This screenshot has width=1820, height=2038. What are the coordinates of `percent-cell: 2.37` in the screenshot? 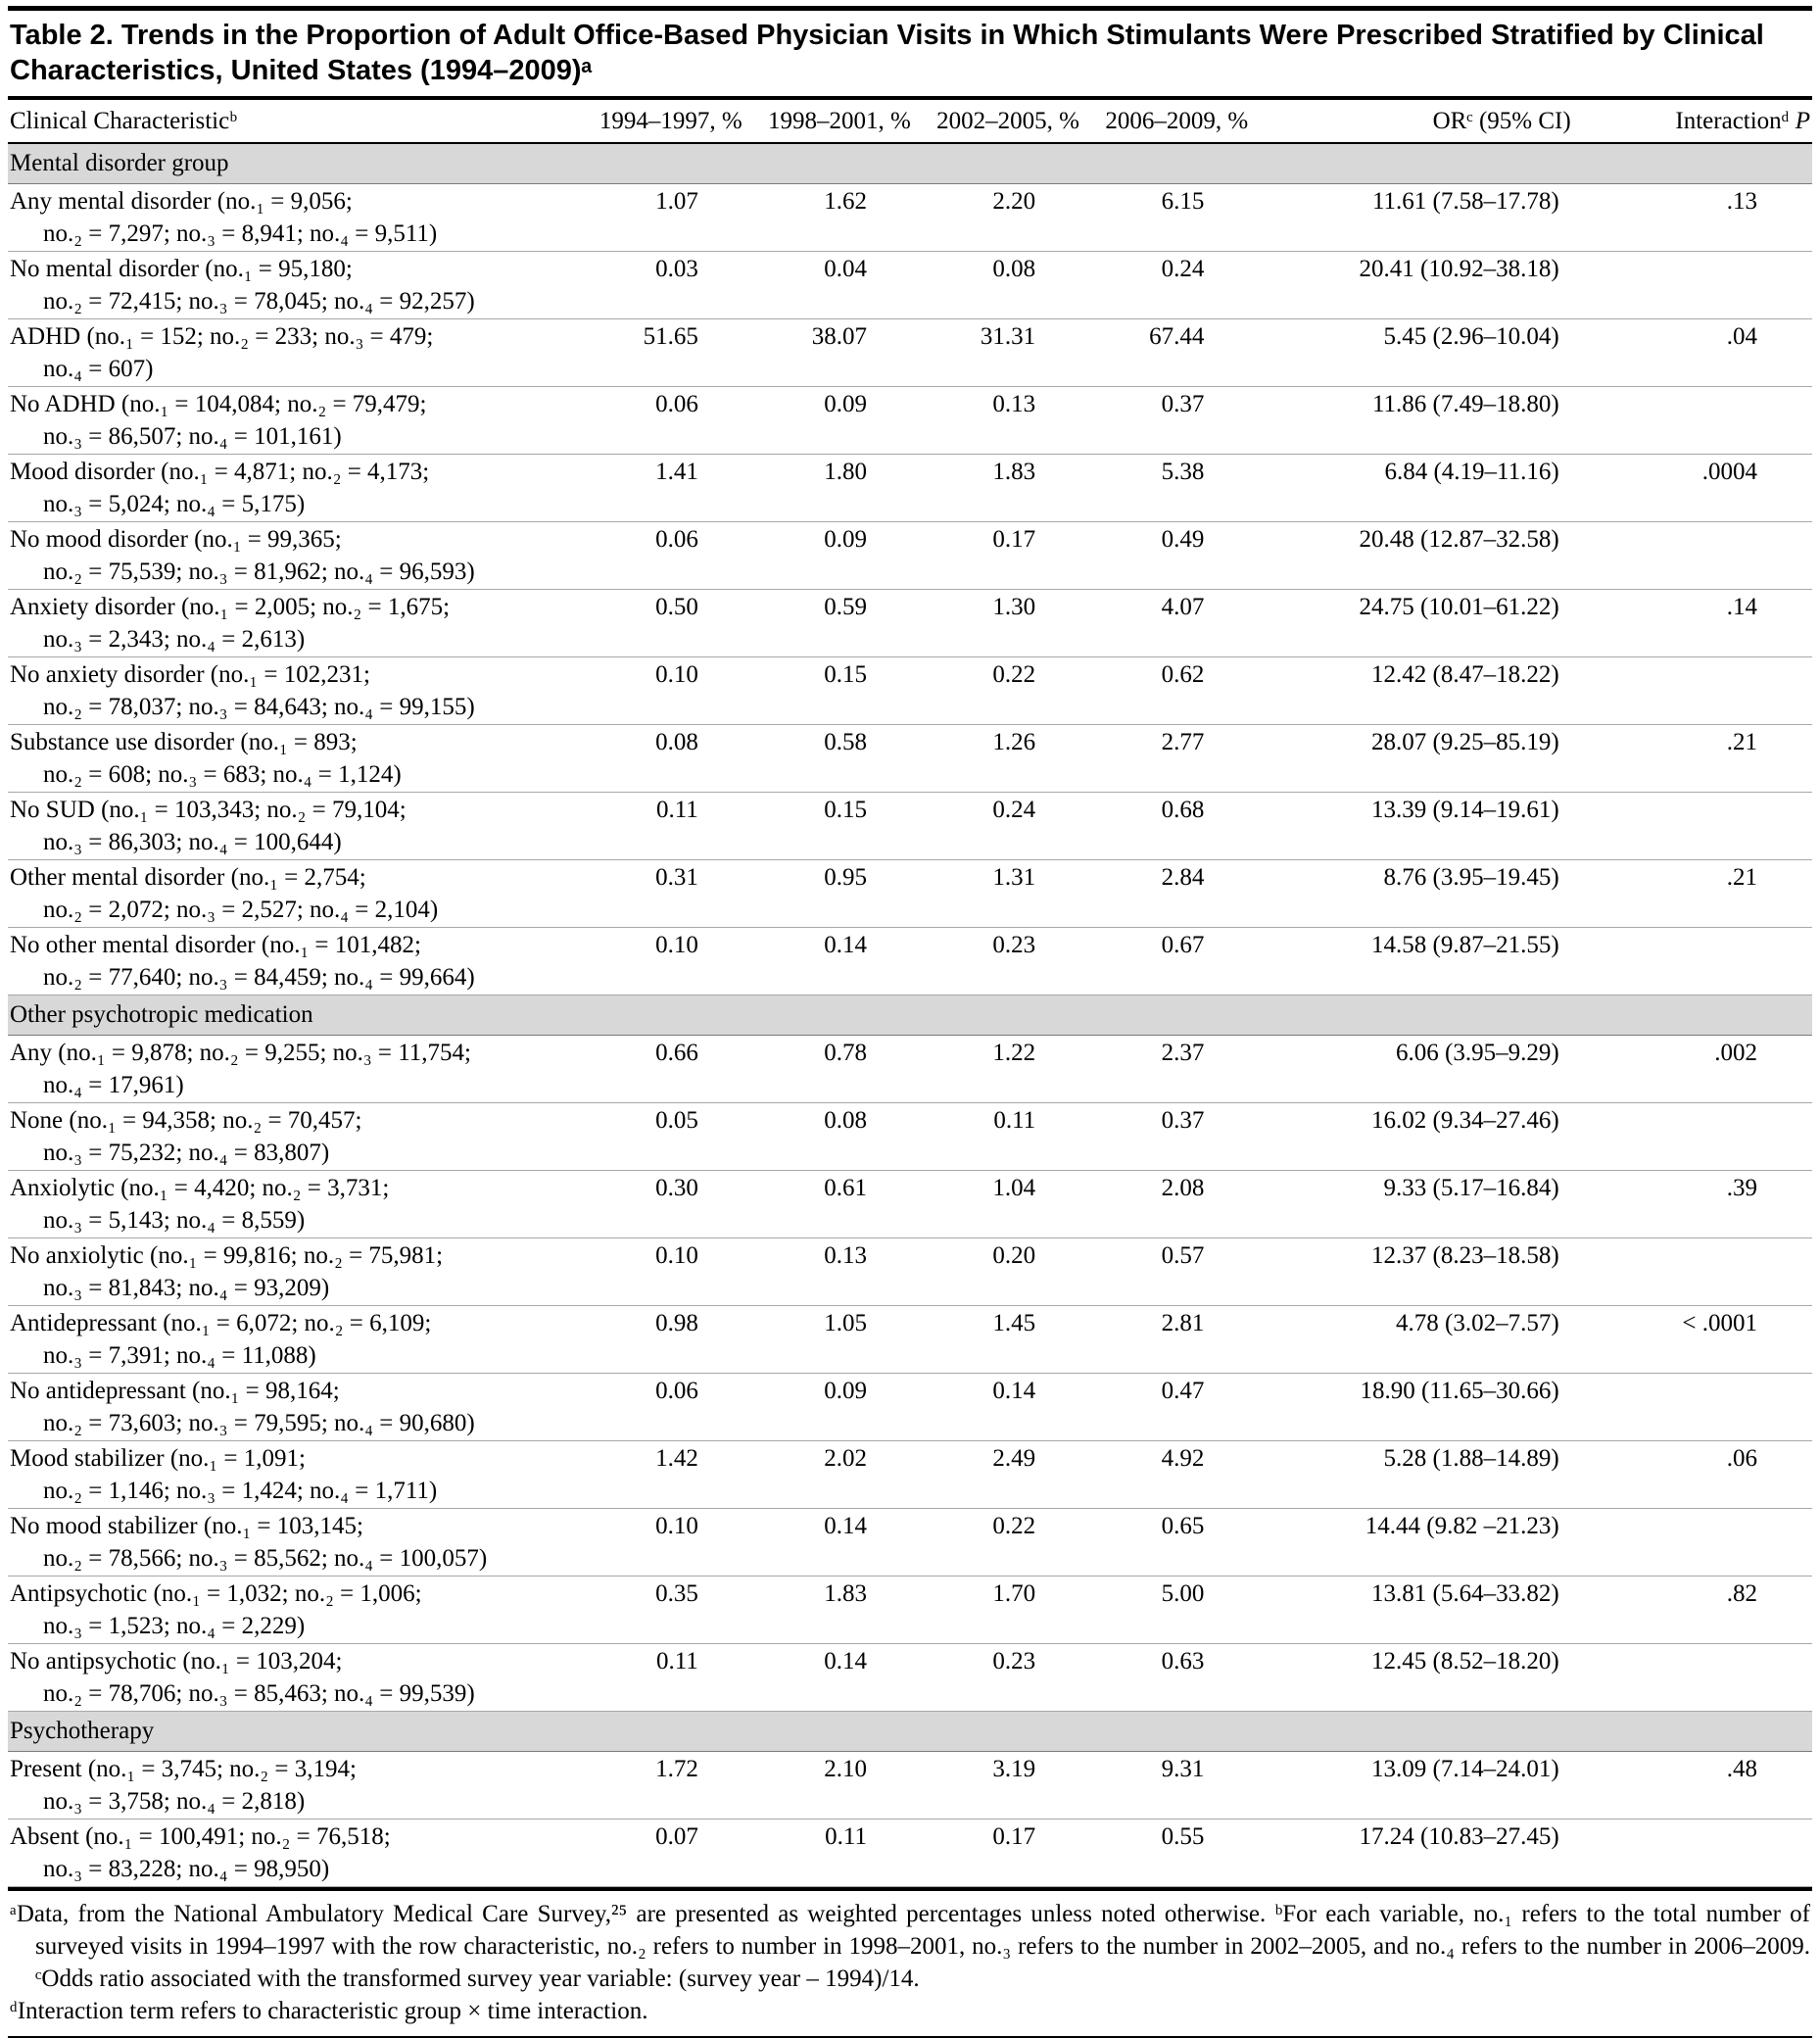 It's located at (1177, 1069).